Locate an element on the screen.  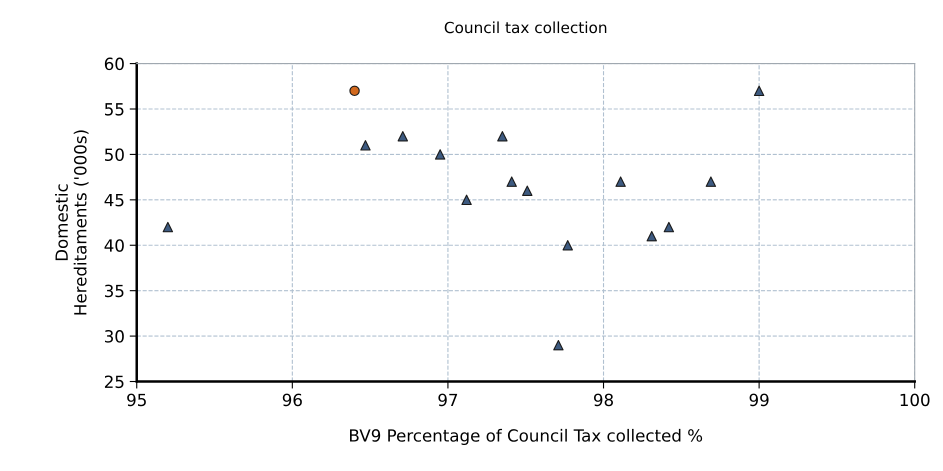
y-tick-label: 55 is located at coordinates (114, 109).